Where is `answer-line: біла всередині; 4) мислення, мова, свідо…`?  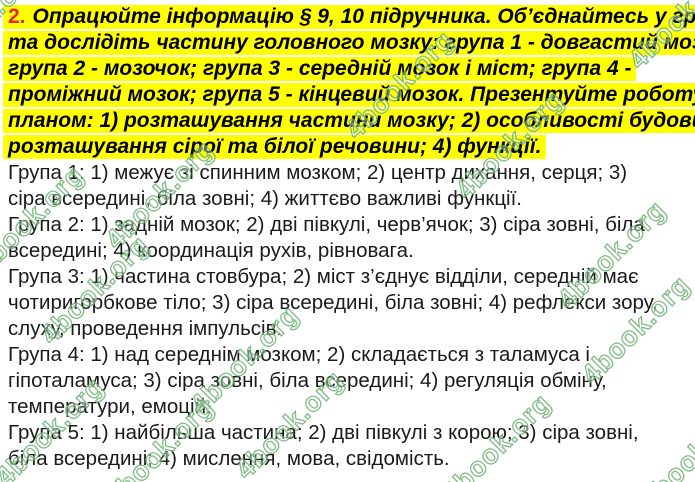 answer-line: біла всередині; 4) мислення, мова, свідо… is located at coordinates (229, 458).